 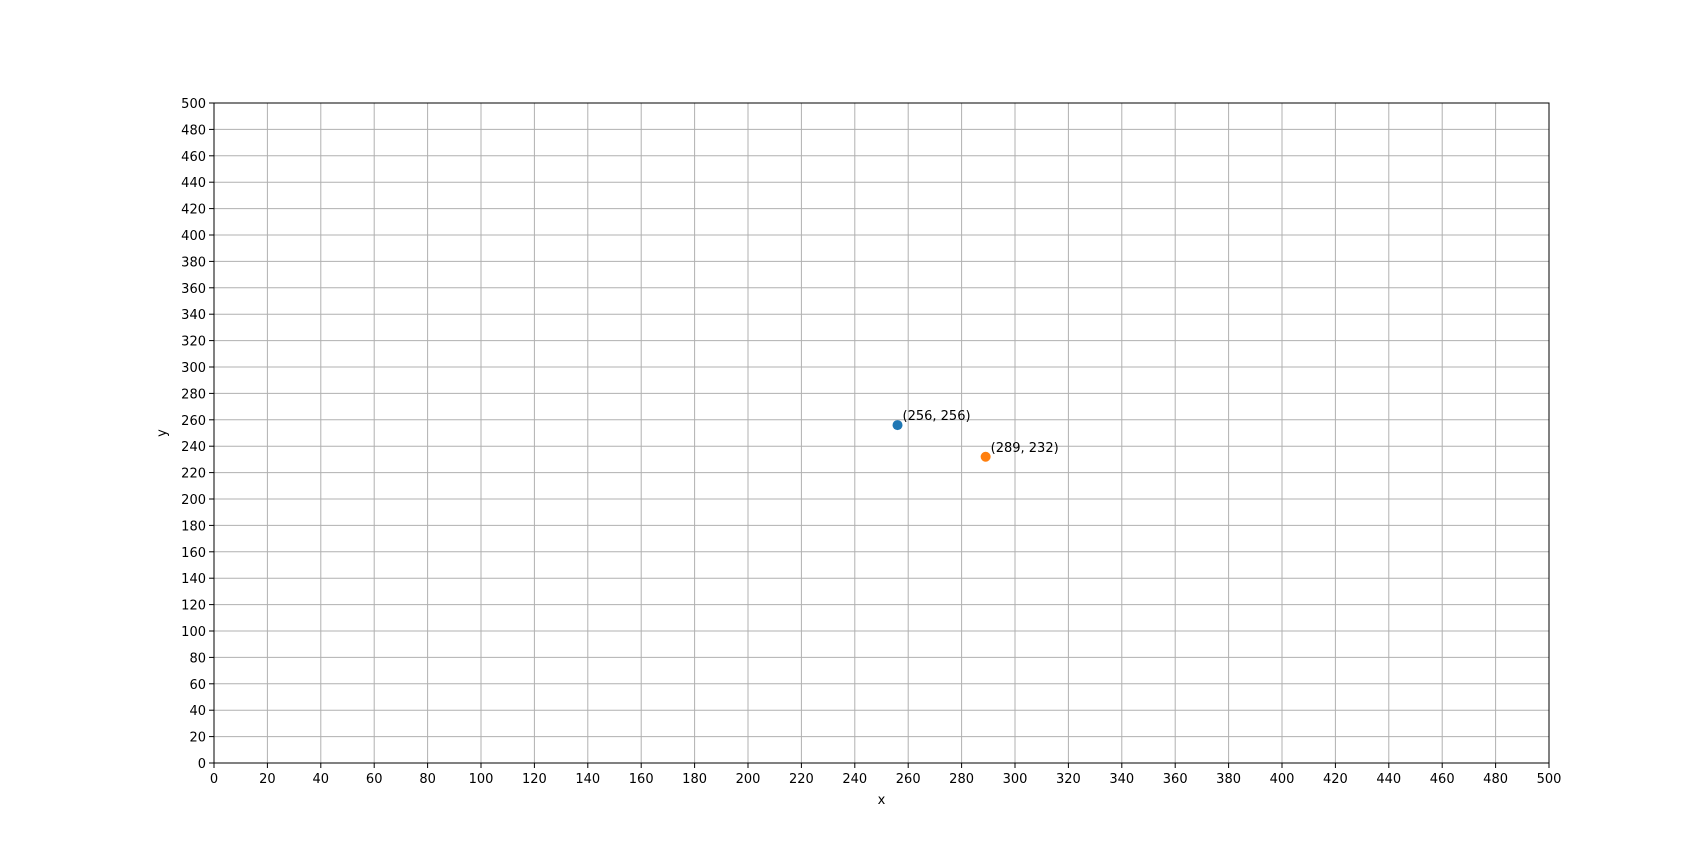 What do you see at coordinates (1549, 779) in the screenshot?
I see `x-tick-label: 500` at bounding box center [1549, 779].